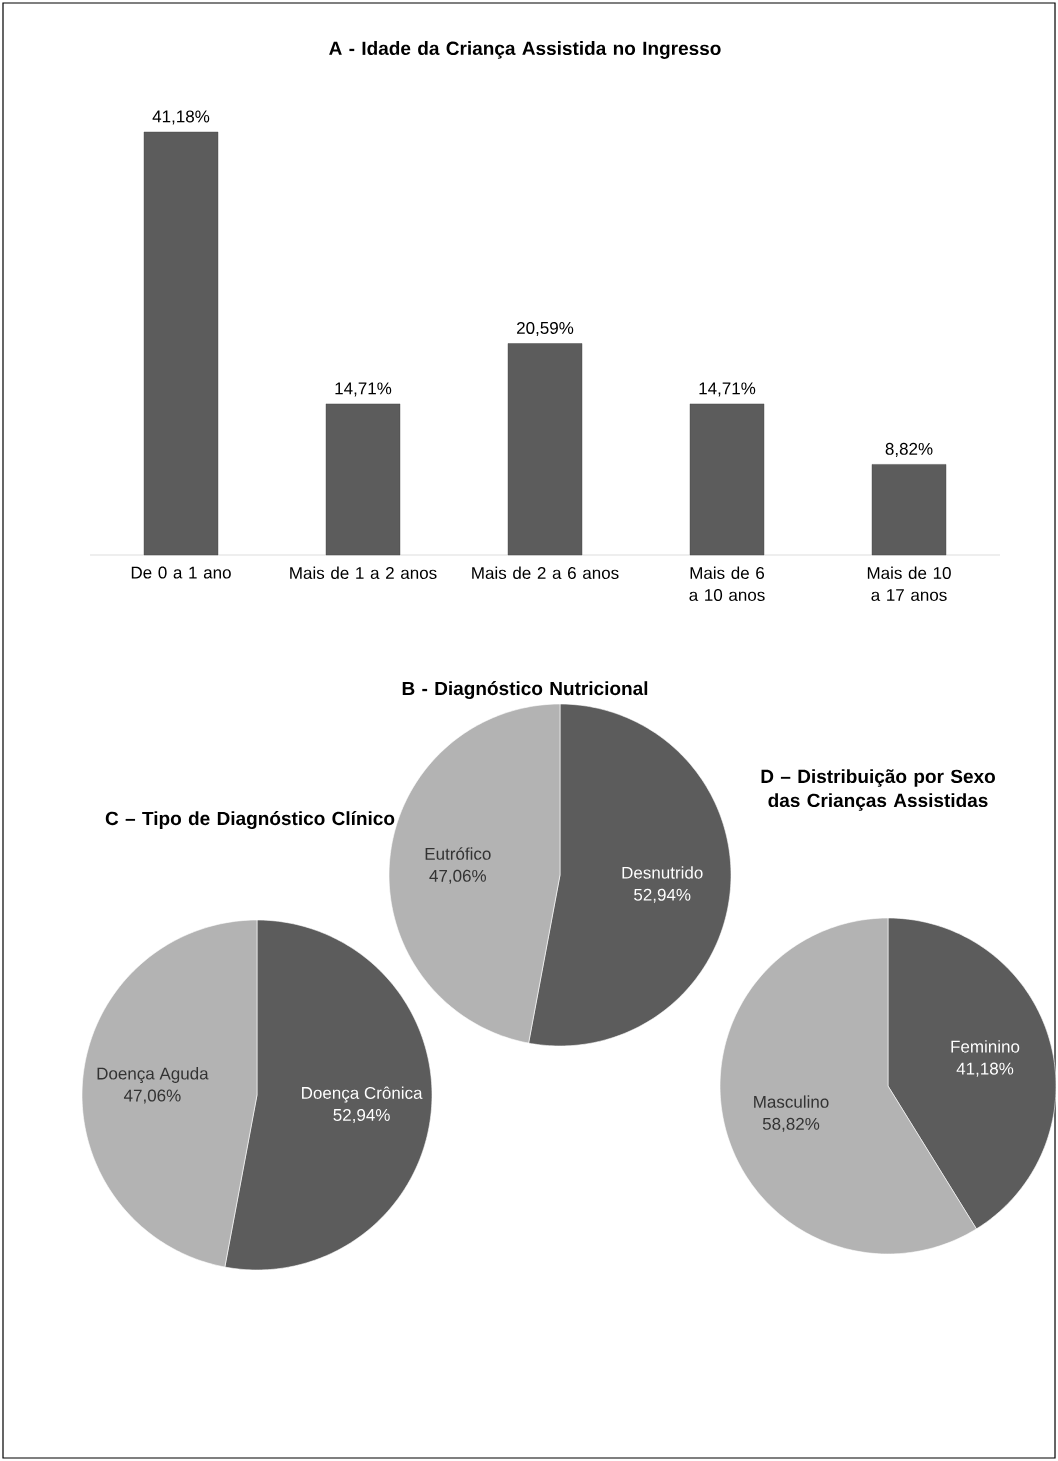 This screenshot has height=1461, width=1058. Describe the element at coordinates (909, 449) in the screenshot. I see `data-label: 8,82%` at that location.